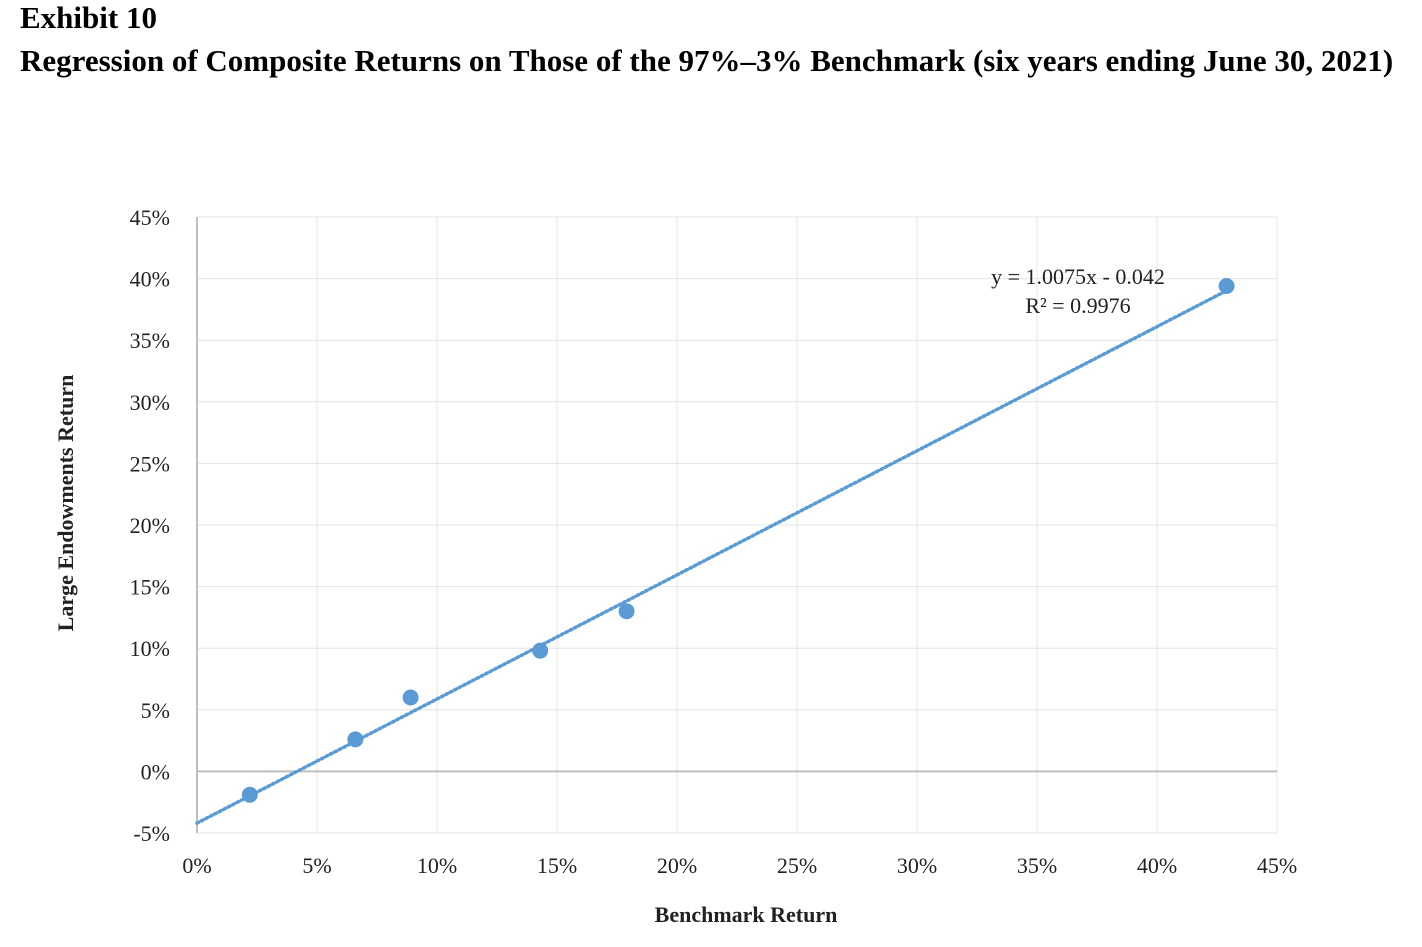 This screenshot has height=947, width=1422. What do you see at coordinates (1277, 865) in the screenshot?
I see `x-tick-label: 45%` at bounding box center [1277, 865].